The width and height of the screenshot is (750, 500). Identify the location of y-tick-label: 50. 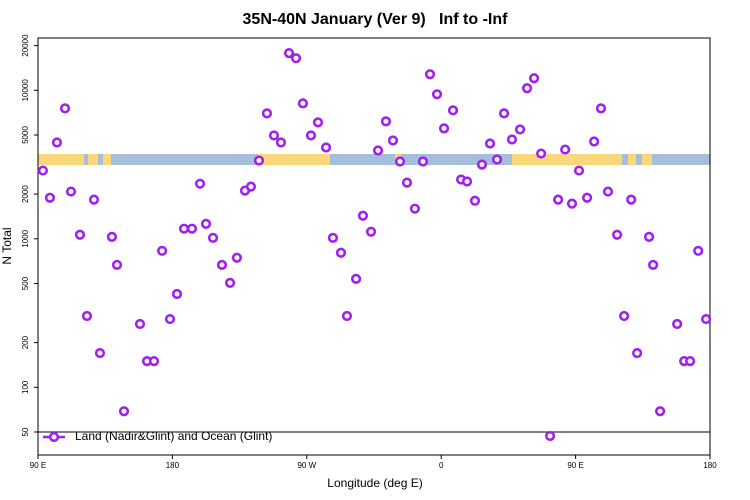
(25, 431).